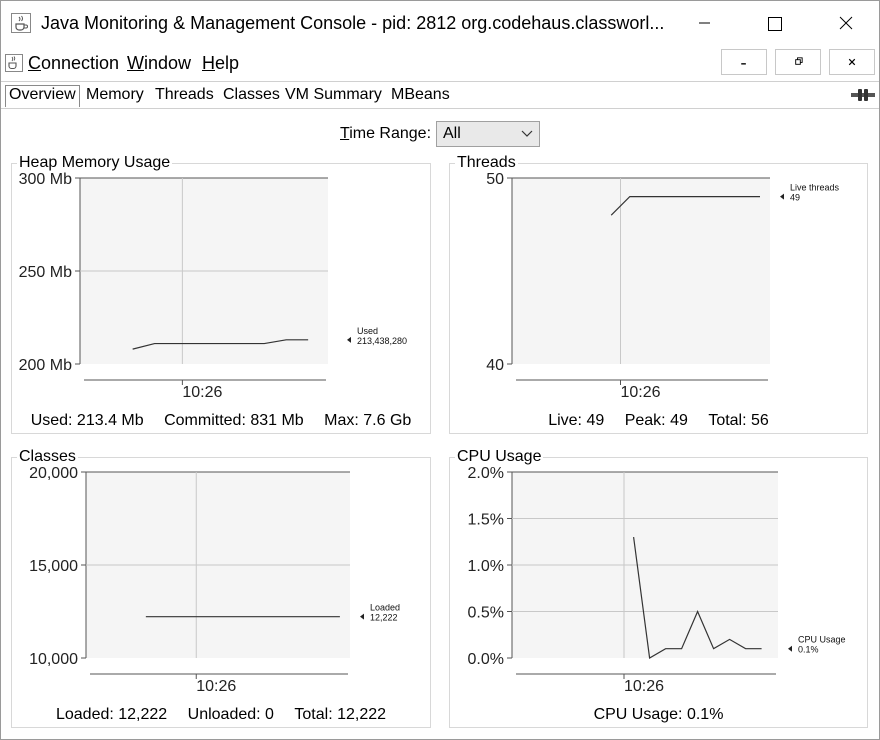  I want to click on panel-title: Classes, so click(47, 457).